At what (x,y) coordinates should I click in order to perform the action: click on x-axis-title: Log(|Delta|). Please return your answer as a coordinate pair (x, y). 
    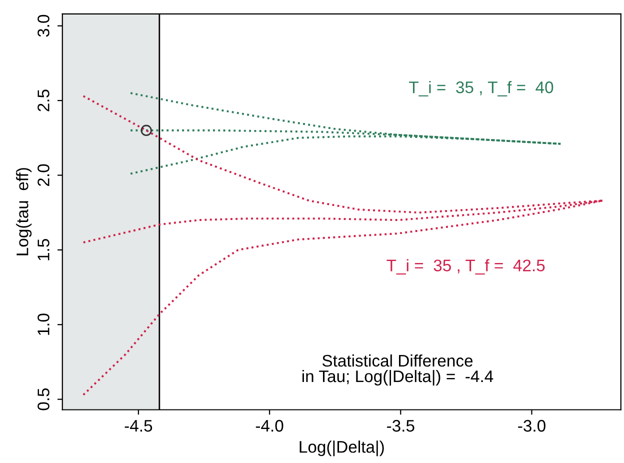
    Looking at the image, I should click on (342, 448).